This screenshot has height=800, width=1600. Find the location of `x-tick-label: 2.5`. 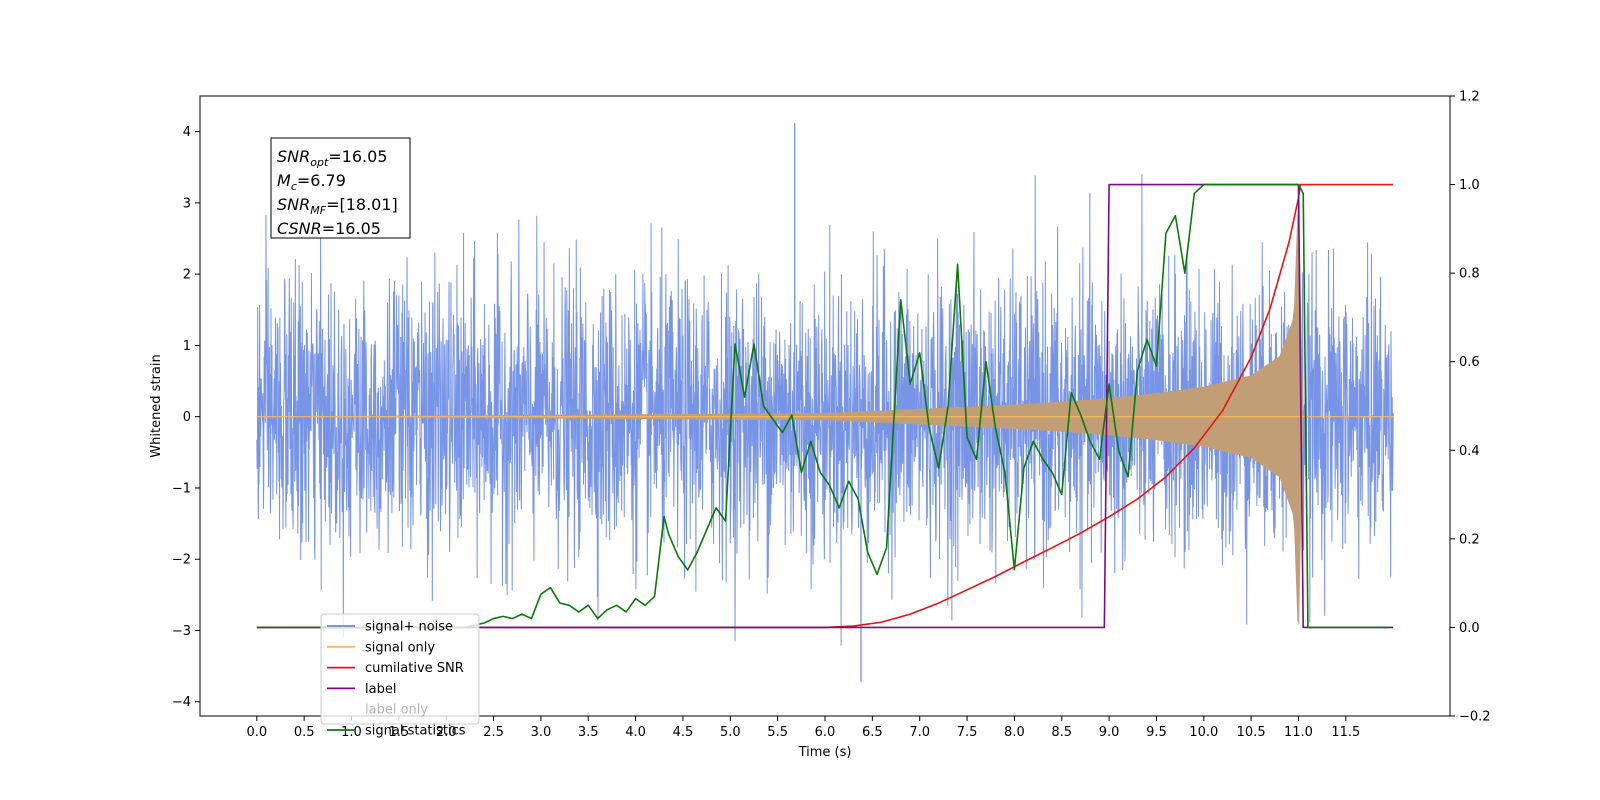

x-tick-label: 2.5 is located at coordinates (493, 732).